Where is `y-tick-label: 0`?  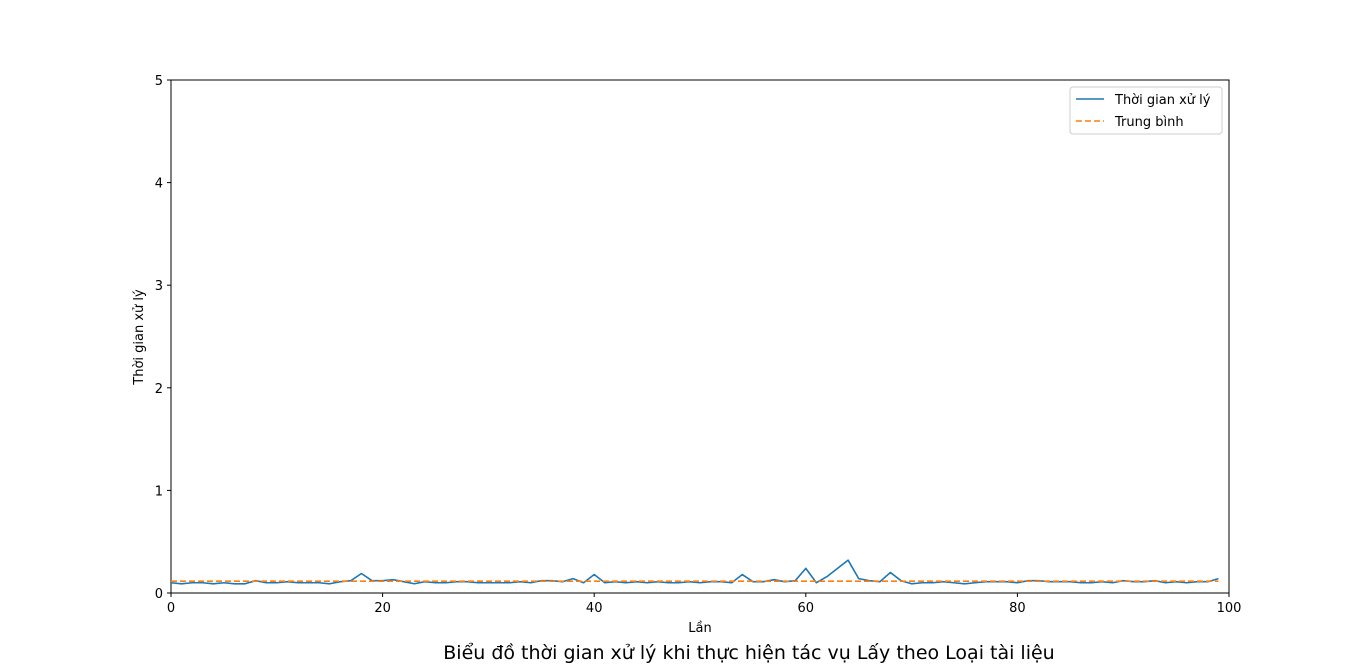
y-tick-label: 0 is located at coordinates (159, 594).